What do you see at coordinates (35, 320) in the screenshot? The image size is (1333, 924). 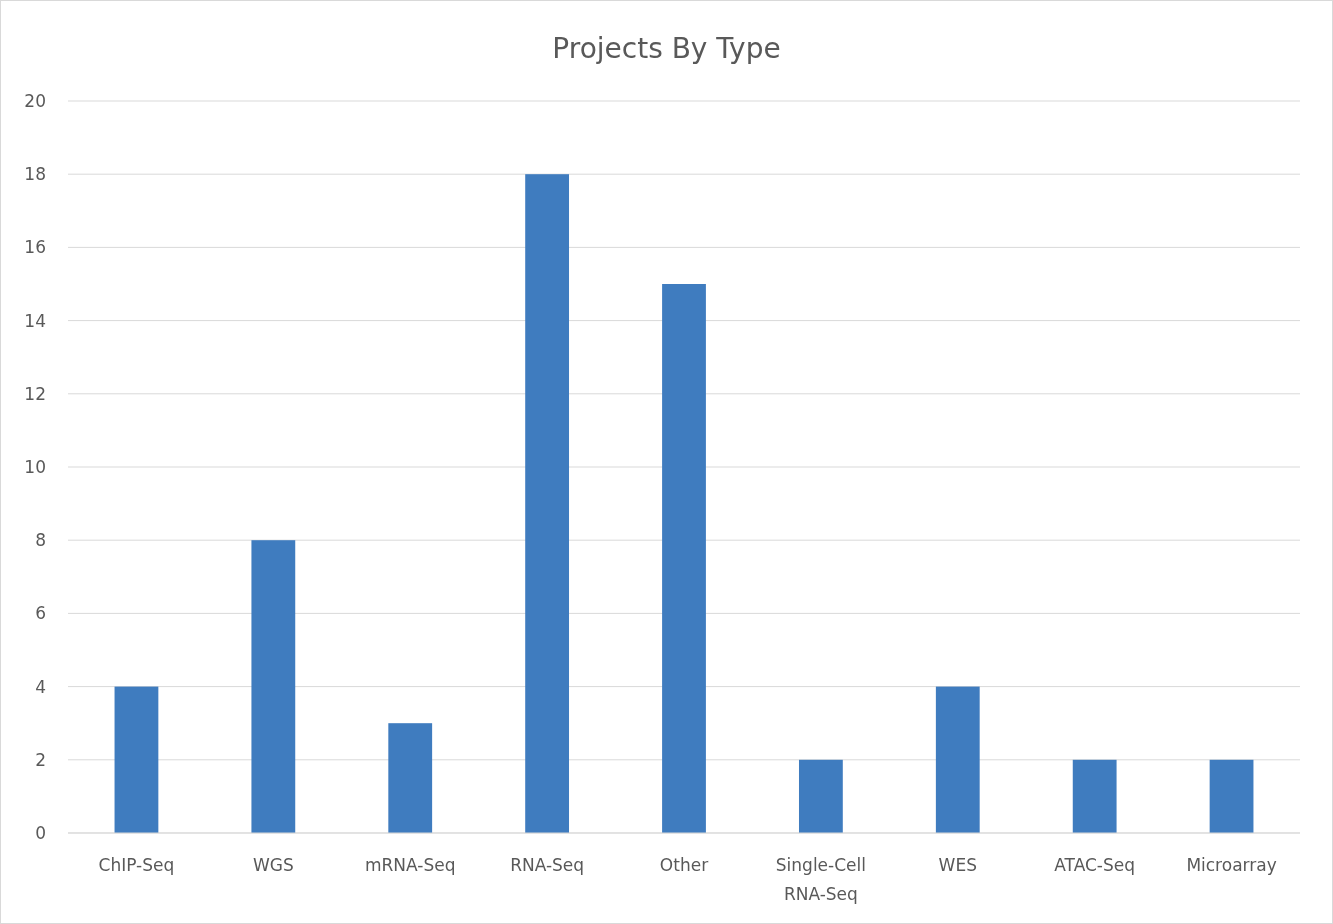 I see `y-tick-label: 14` at bounding box center [35, 320].